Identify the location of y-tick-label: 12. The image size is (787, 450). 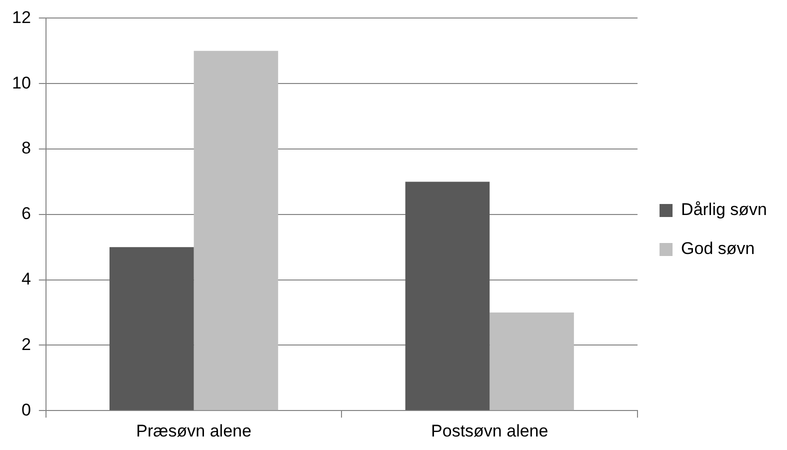
(21, 17).